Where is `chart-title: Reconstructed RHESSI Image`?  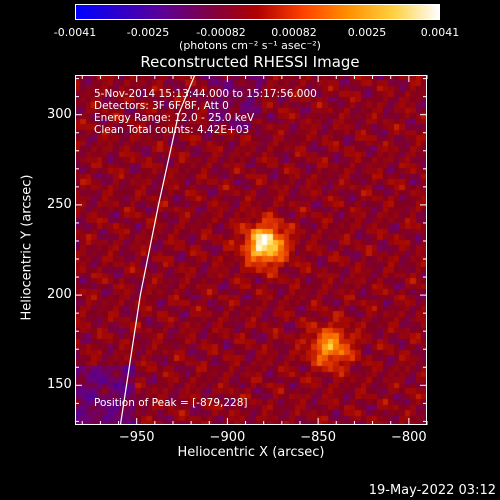
chart-title: Reconstructed RHESSI Image is located at coordinates (250, 62).